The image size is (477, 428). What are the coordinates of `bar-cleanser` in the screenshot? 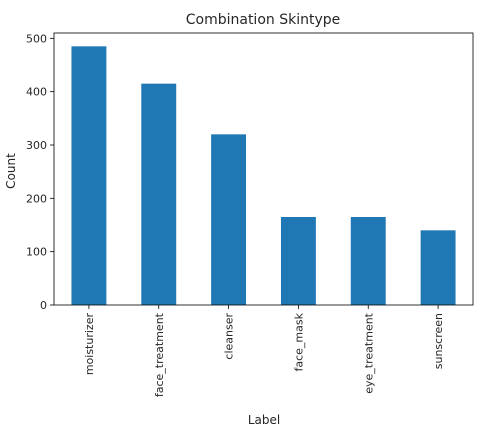 It's located at (229, 219).